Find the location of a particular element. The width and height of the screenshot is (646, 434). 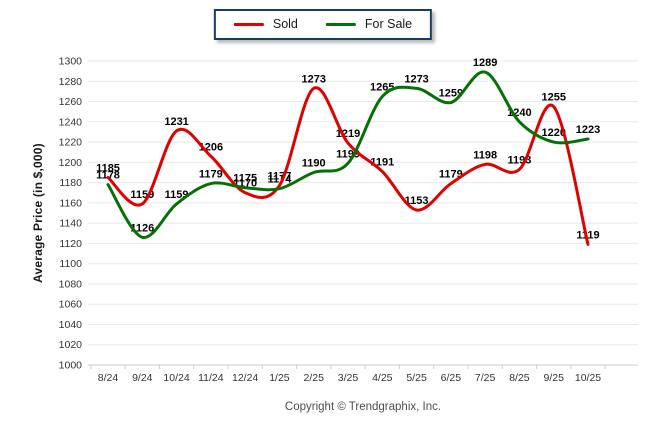

svg-text: 1119 is located at coordinates (587, 235).